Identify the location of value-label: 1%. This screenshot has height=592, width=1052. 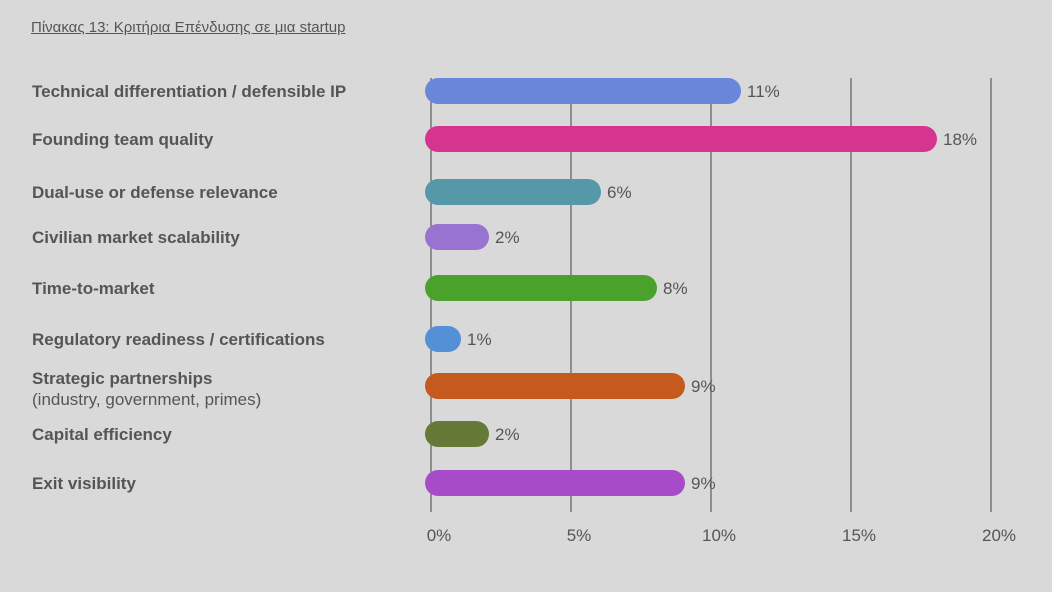
(479, 339).